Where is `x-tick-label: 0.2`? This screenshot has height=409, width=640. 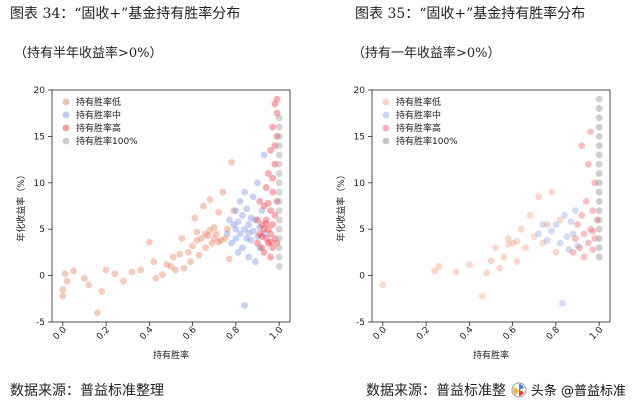
x-tick-label: 0.2 is located at coordinates (423, 333).